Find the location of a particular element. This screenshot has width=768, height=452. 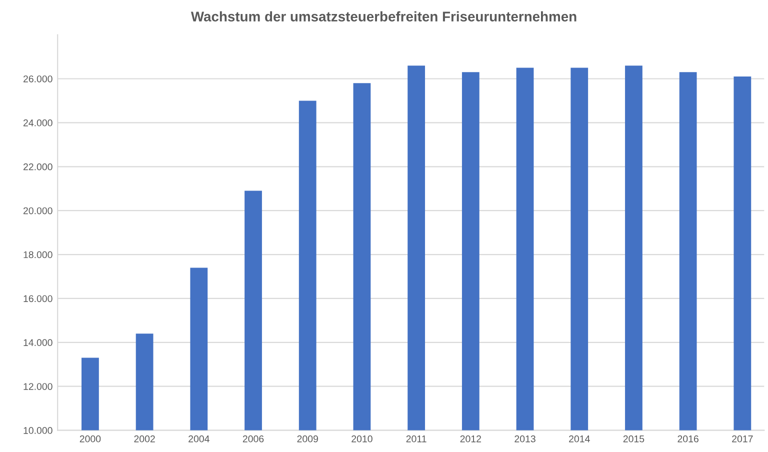

y-tick-label: 26.000 is located at coordinates (37, 78).